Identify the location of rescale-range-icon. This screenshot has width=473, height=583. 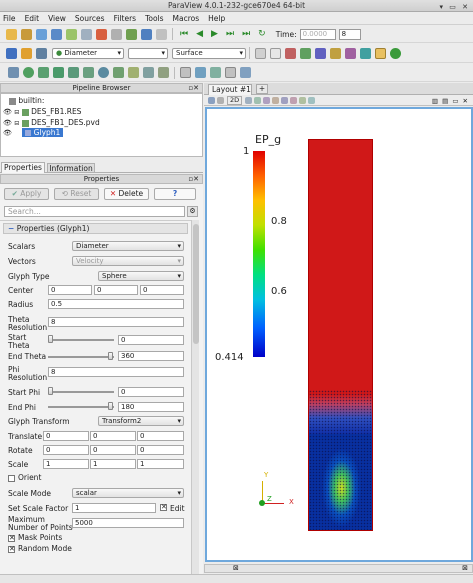
(41, 53).